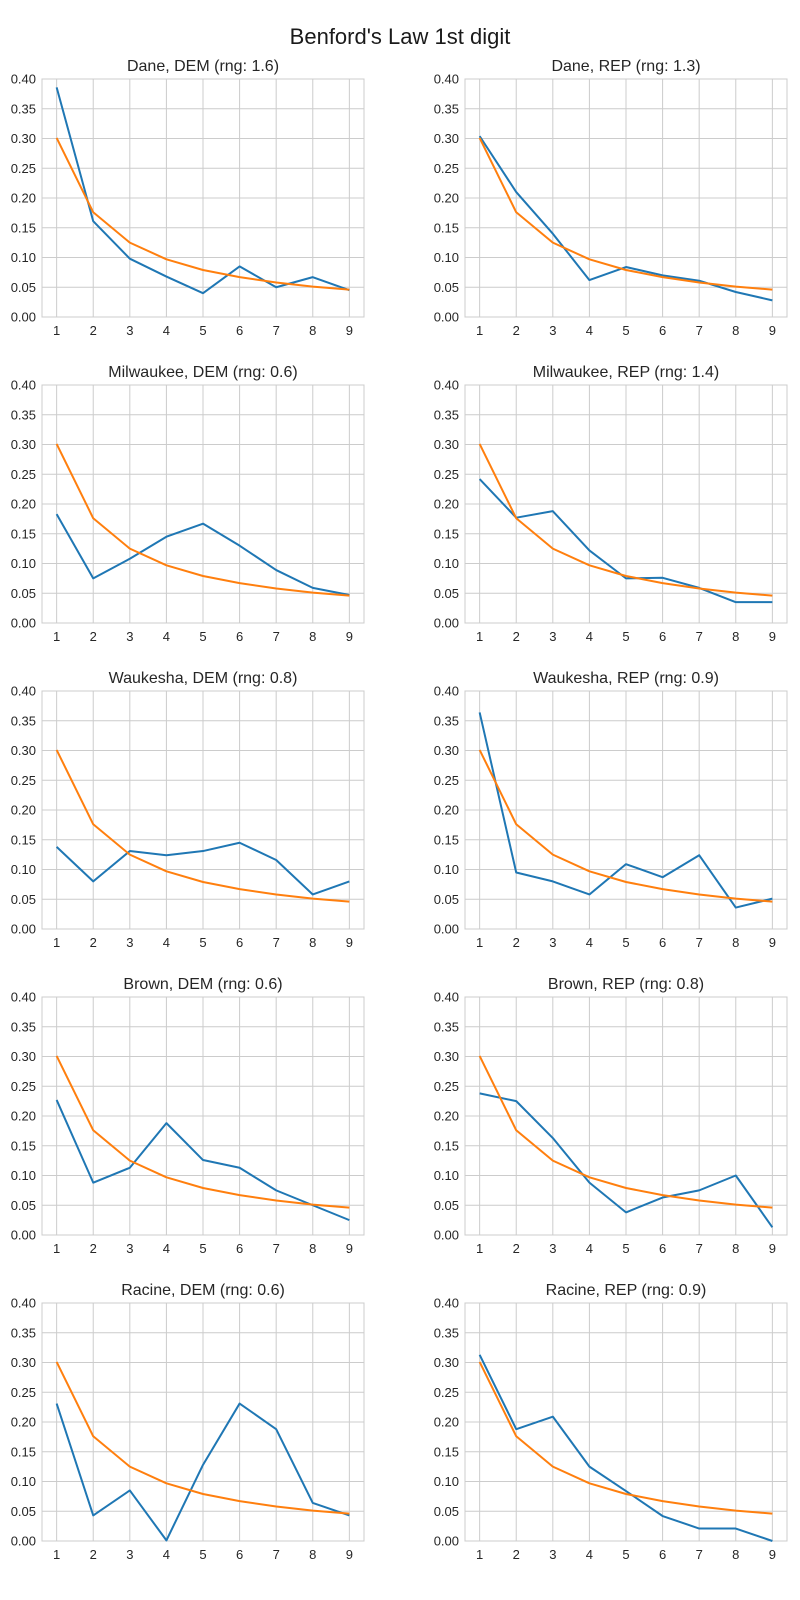 This screenshot has height=1600, width=800. What do you see at coordinates (626, 984) in the screenshot?
I see `subplot-title: Brown, REP (rng: 0.8)` at bounding box center [626, 984].